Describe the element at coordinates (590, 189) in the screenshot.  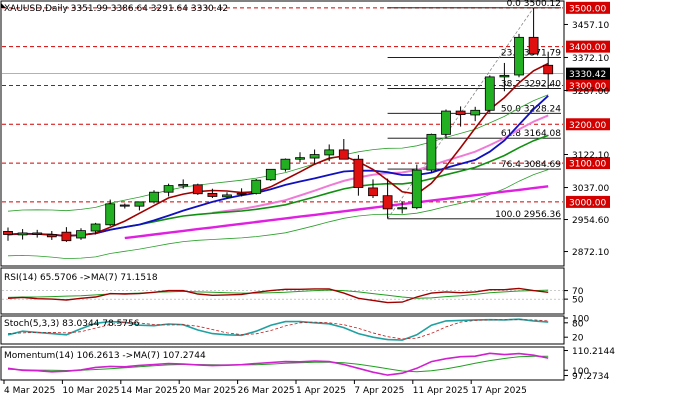
I see `y-tick-label: 3037.00` at that location.